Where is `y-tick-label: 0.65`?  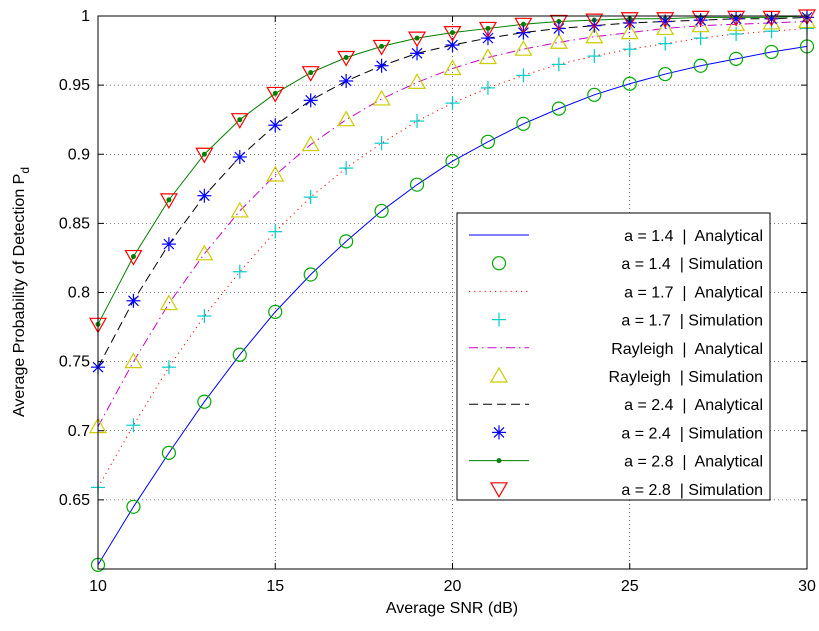 y-tick-label: 0.65 is located at coordinates (74, 500).